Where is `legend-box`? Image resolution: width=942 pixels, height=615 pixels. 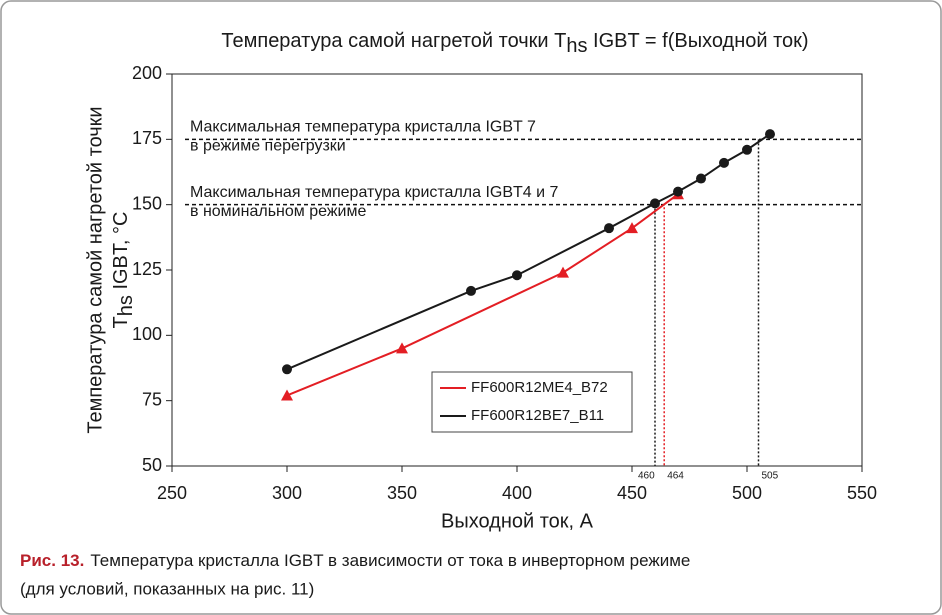
legend-box is located at coordinates (532, 402).